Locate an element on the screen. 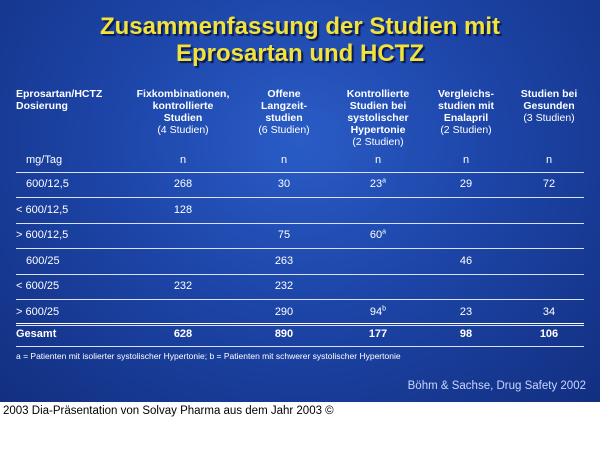  row-label: 600/25 is located at coordinates (43, 261).